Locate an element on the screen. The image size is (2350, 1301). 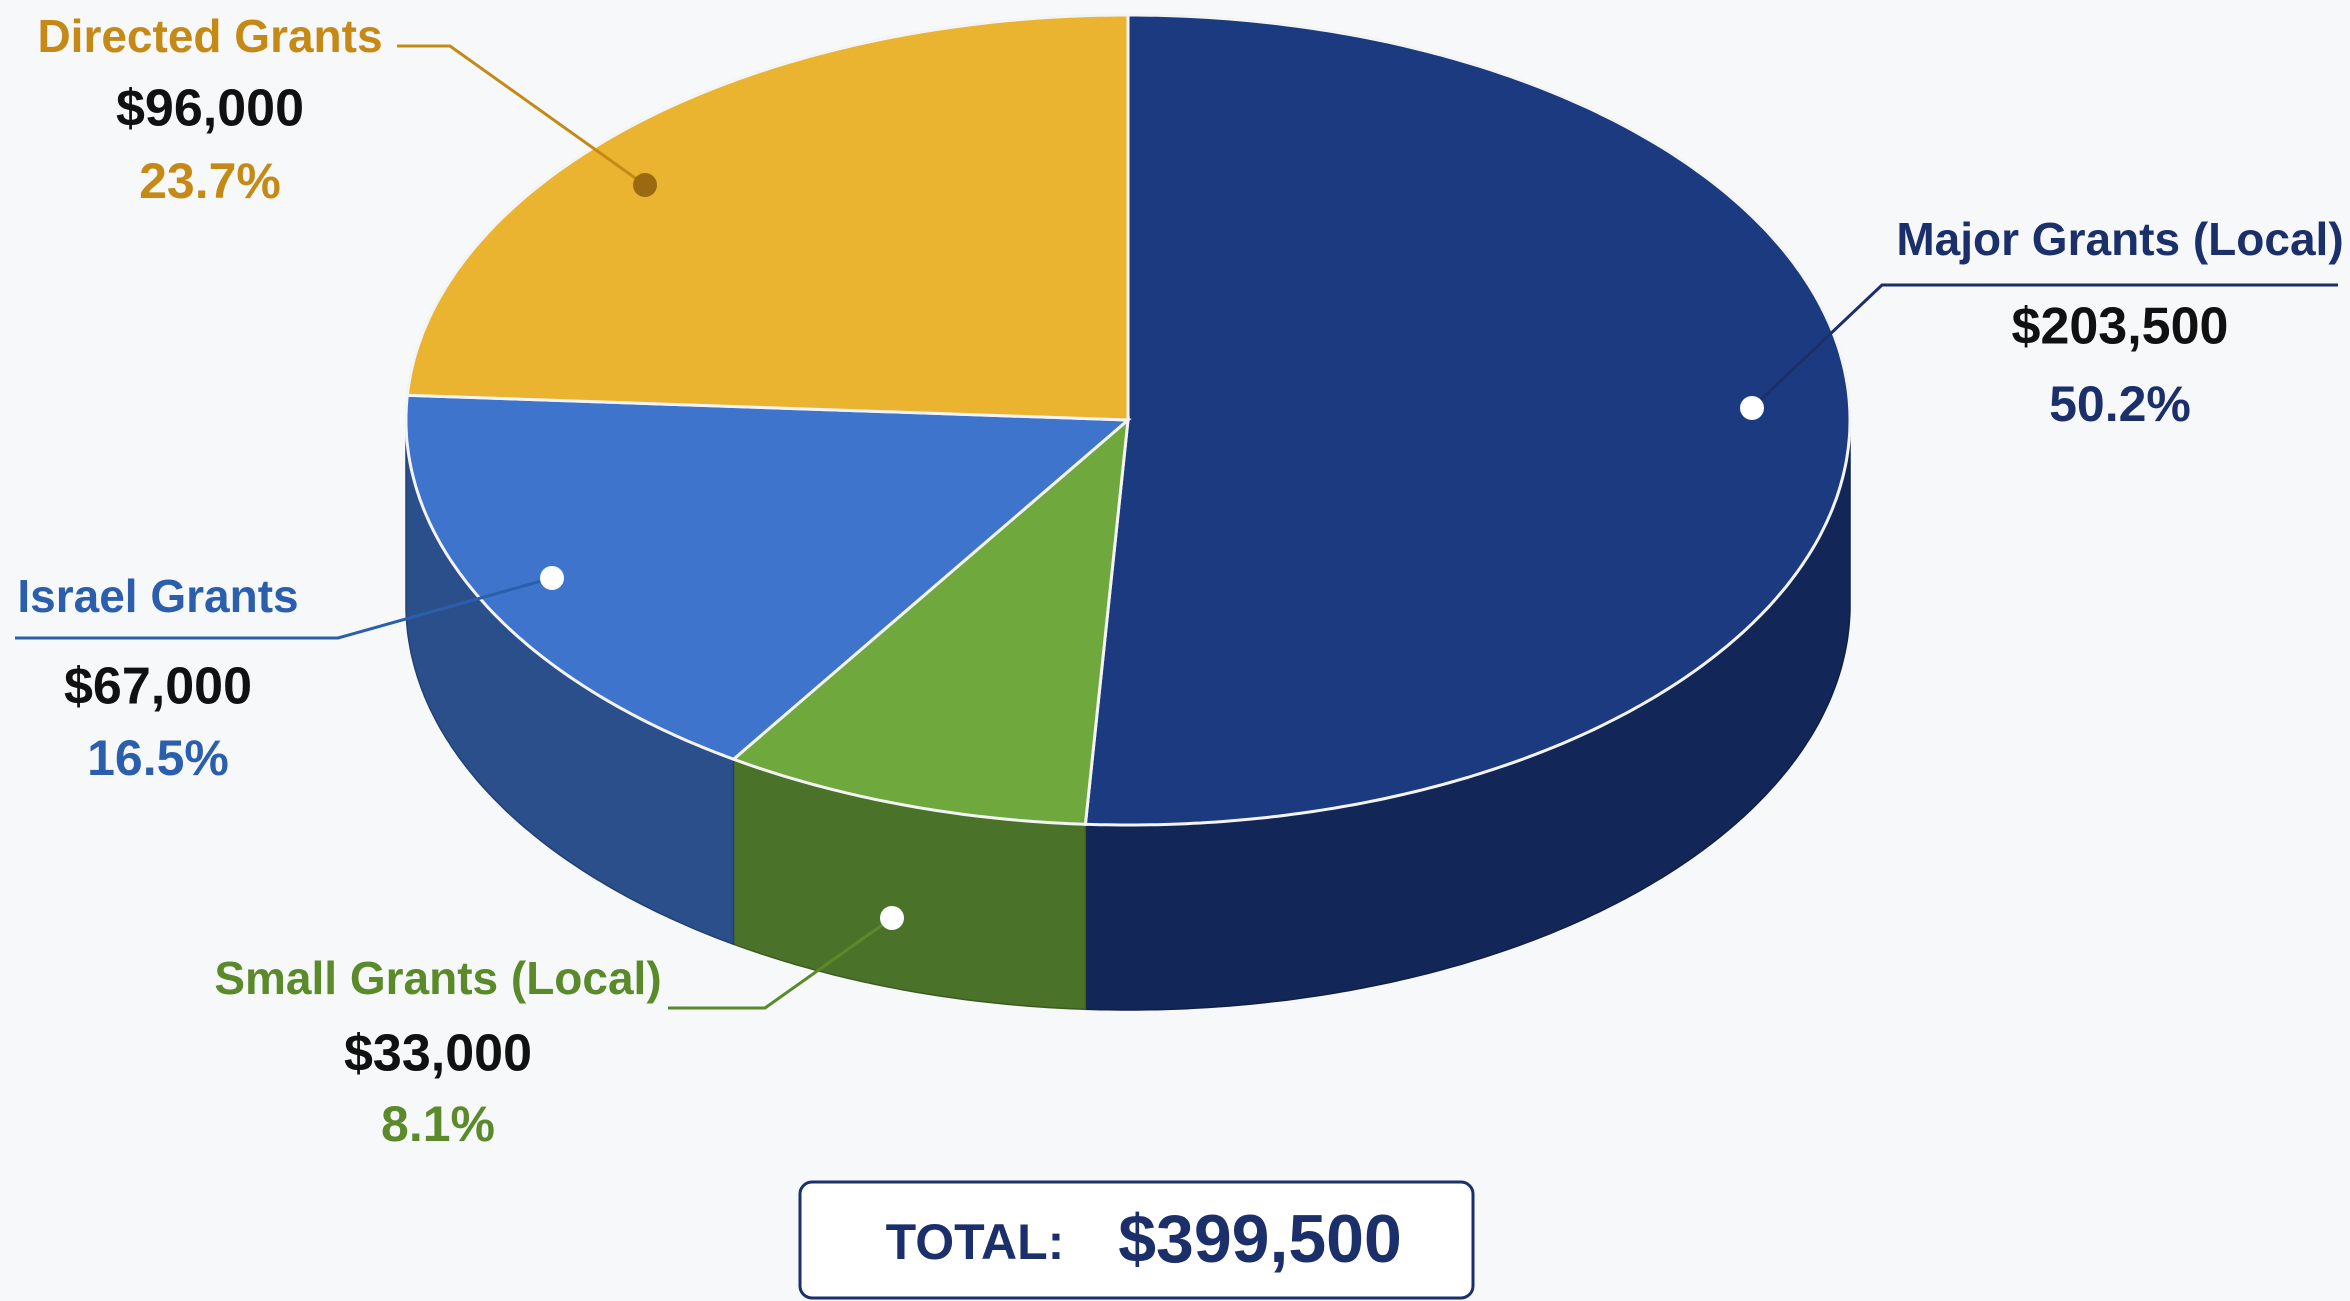
slice-percent: 8.1% is located at coordinates (438, 1124).